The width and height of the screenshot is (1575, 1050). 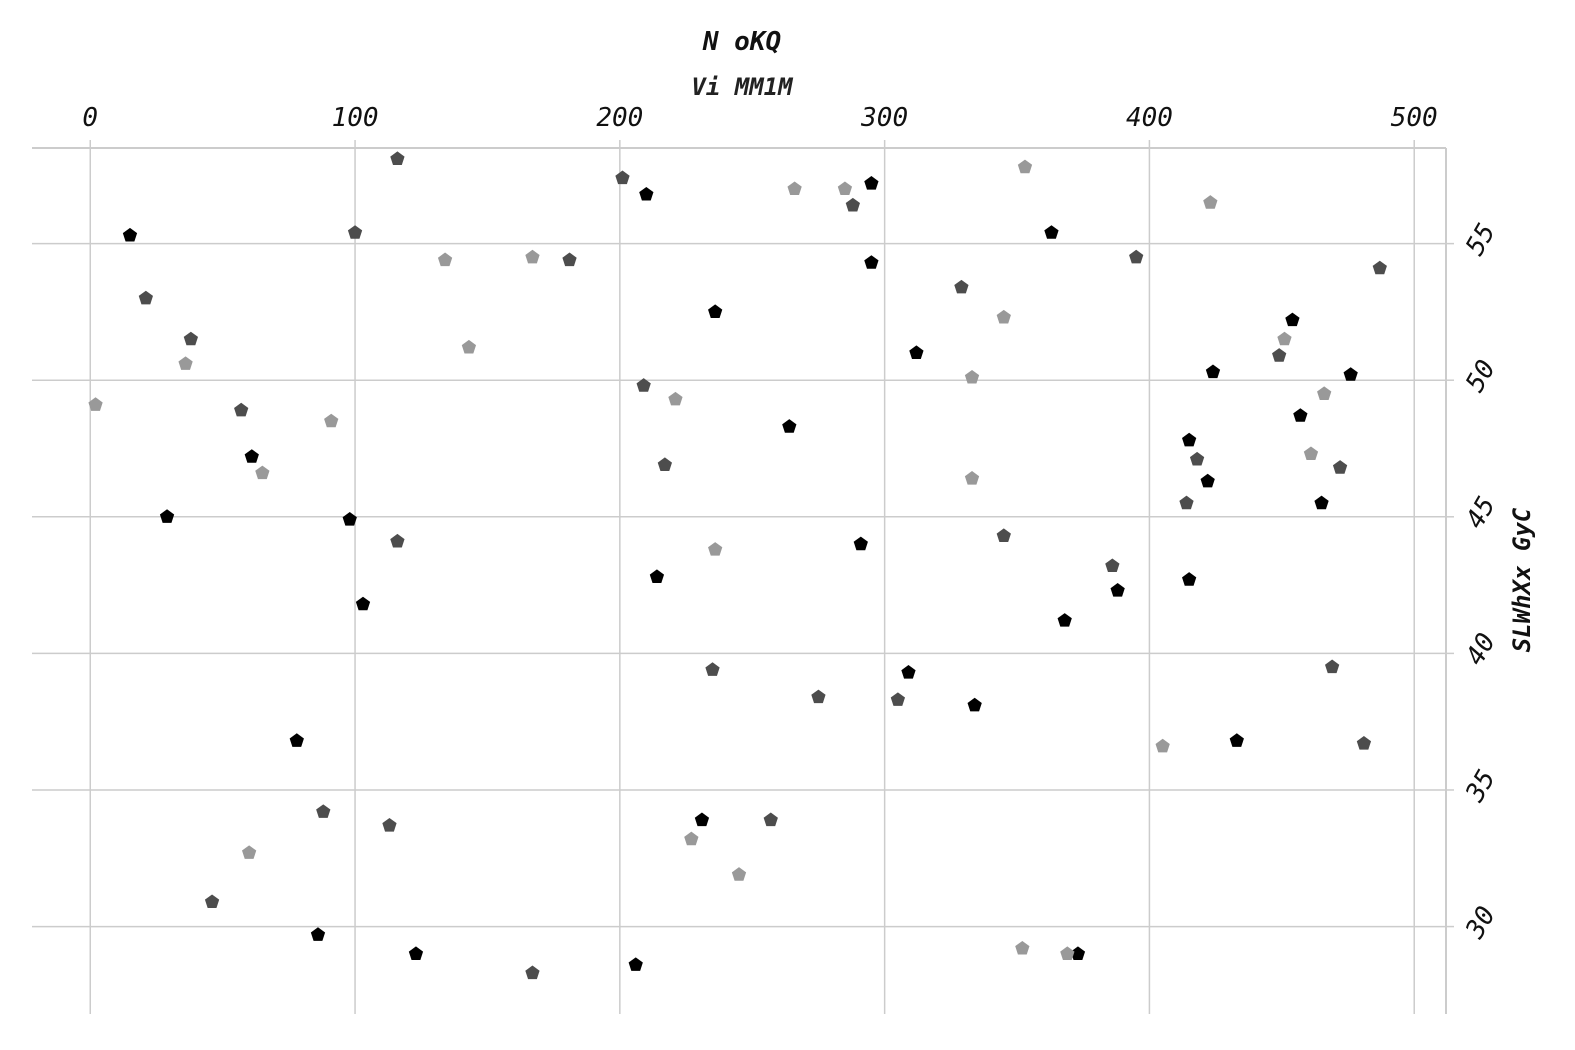 What do you see at coordinates (1474, 582) in the screenshot?
I see `y-axis-ticks: 30 35 40 45 50 55` at bounding box center [1474, 582].